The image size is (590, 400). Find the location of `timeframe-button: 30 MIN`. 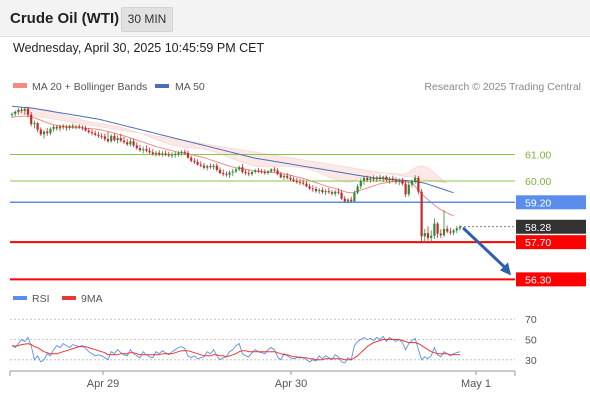

timeframe-button: 30 MIN is located at coordinates (147, 19).